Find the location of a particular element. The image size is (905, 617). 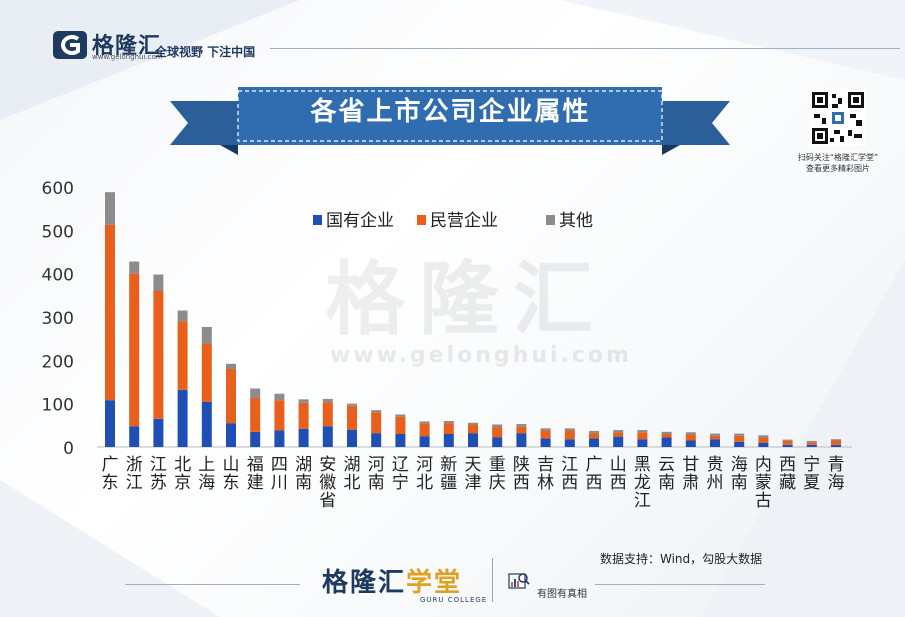

x-tick-label: 西藏 is located at coordinates (787, 474).